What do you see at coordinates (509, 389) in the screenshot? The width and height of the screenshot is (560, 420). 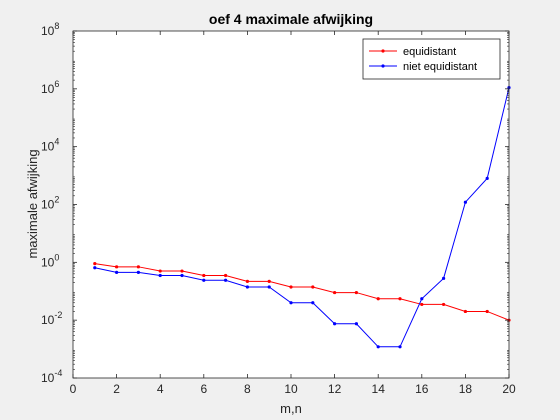 I see `x-tick-label: 20` at bounding box center [509, 389].